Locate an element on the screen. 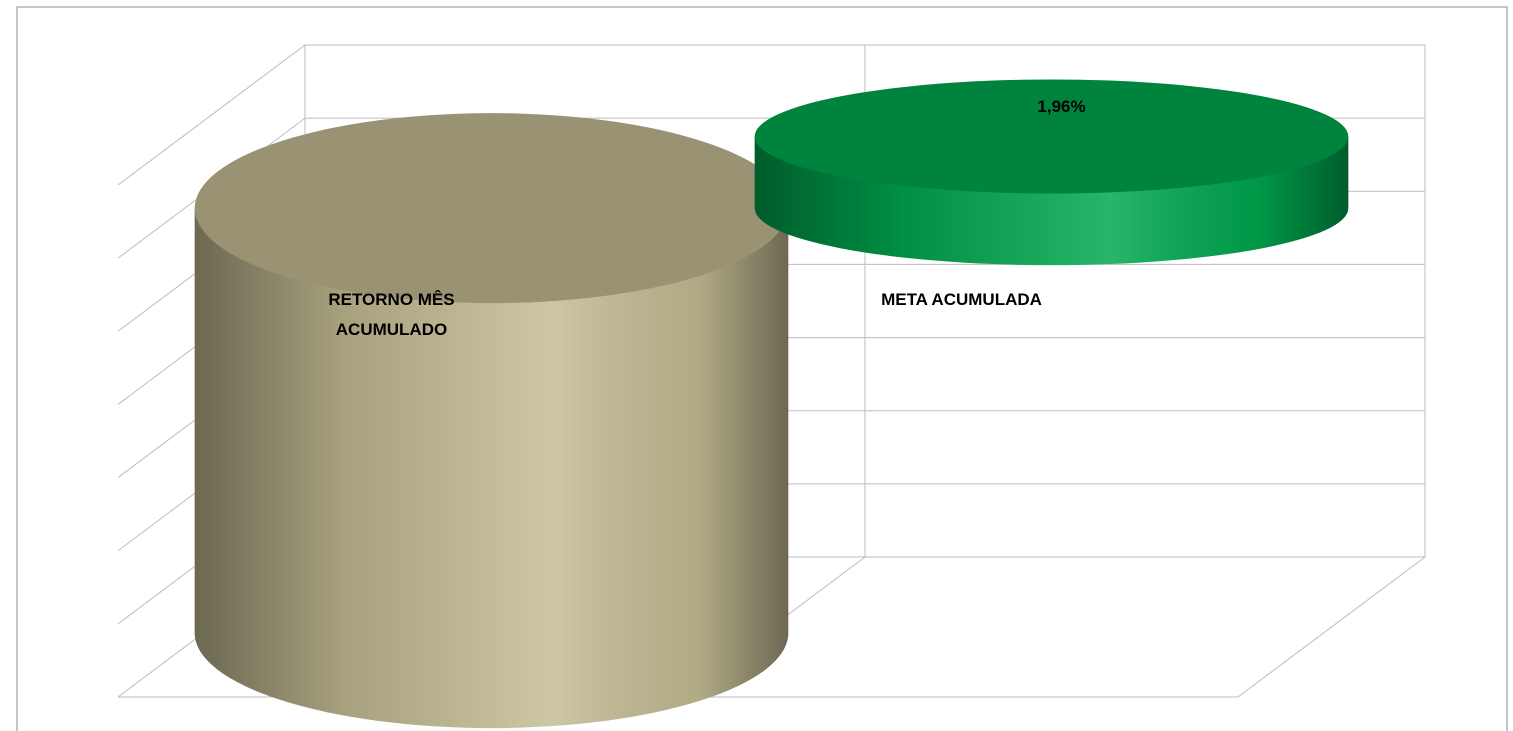 The image size is (1513, 731). category-label: META ACUMULADA is located at coordinates (961, 299).